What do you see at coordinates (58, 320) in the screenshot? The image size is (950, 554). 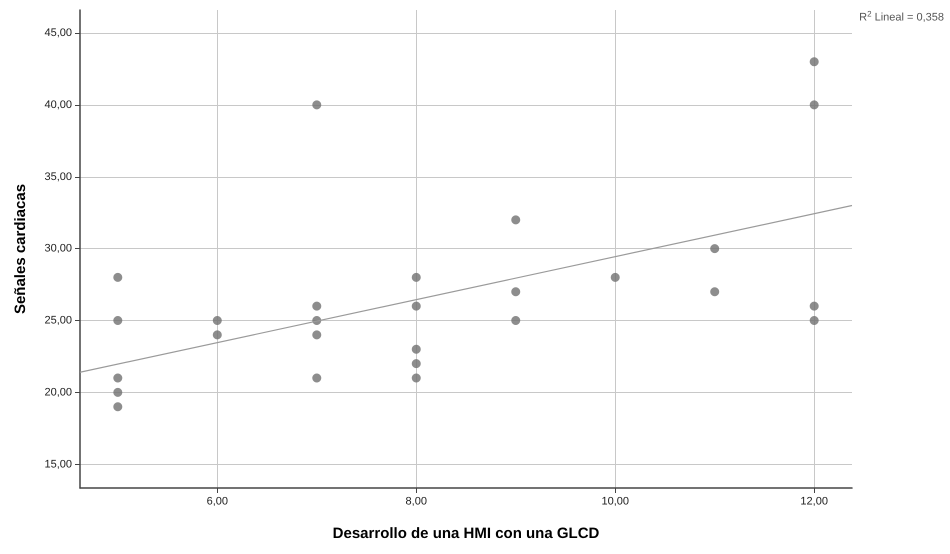 I see `y-tick-label: 25,00` at bounding box center [58, 320].